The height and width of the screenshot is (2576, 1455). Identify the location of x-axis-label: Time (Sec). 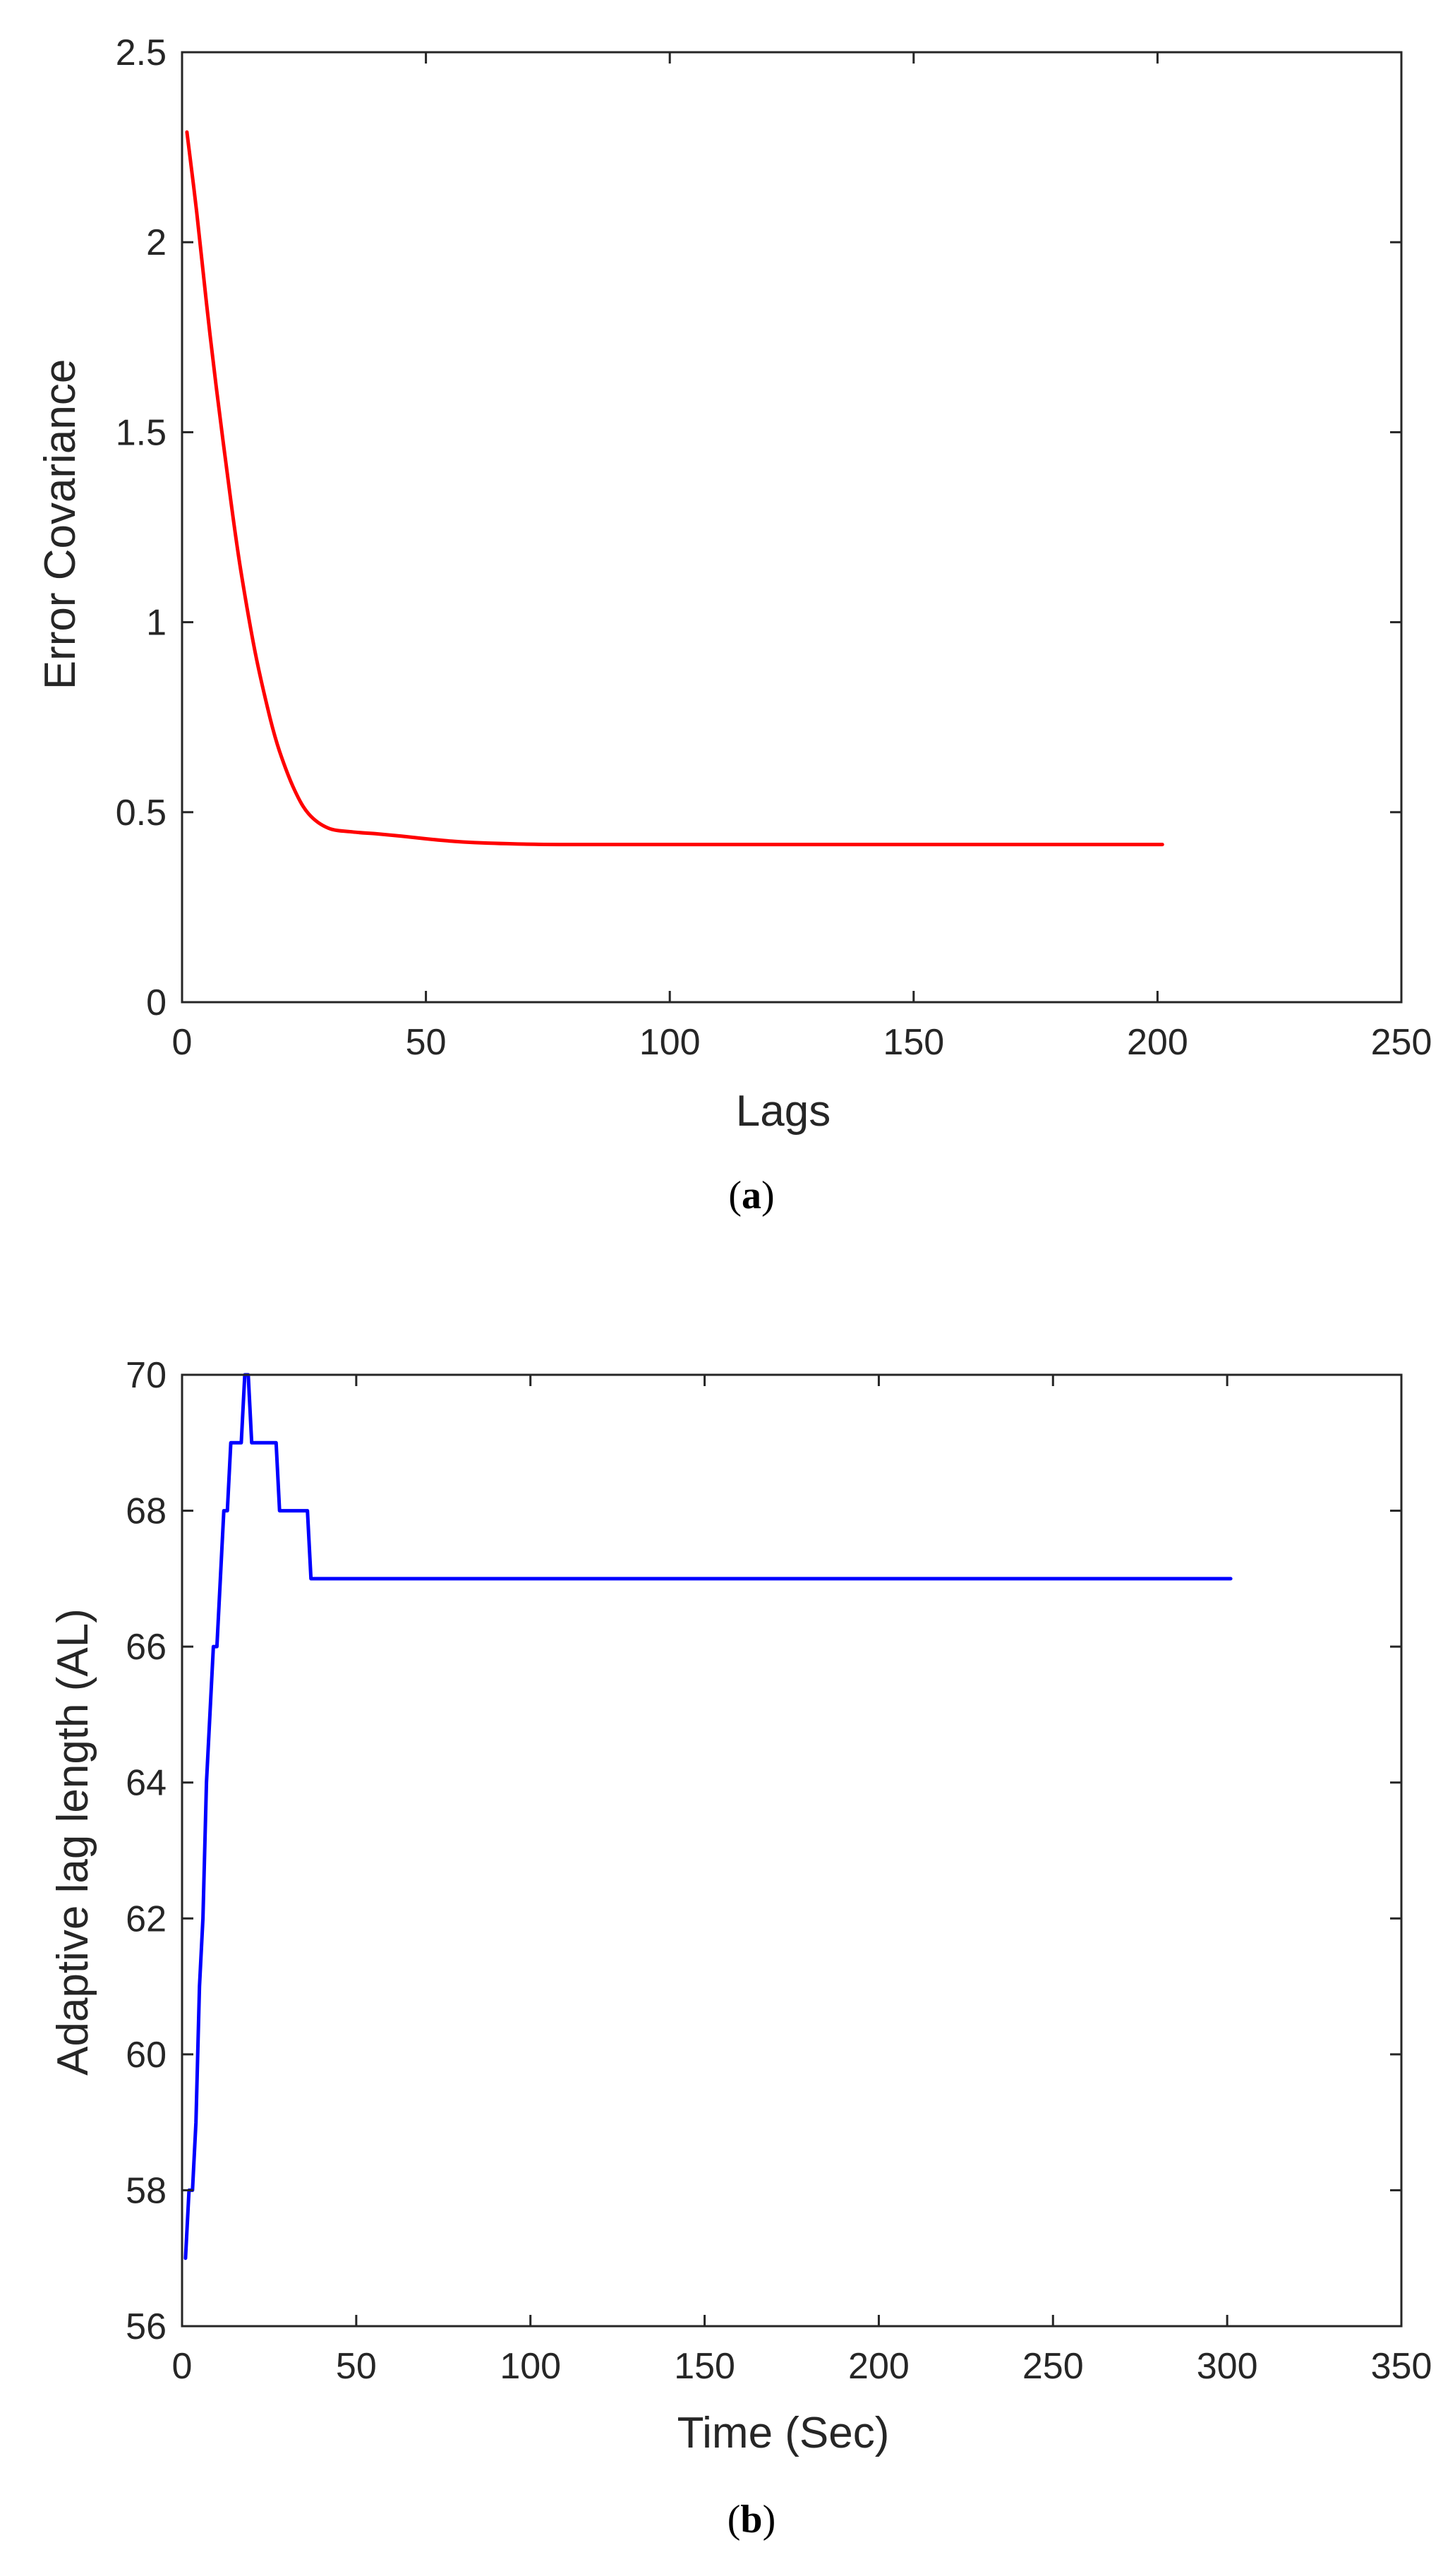
(783, 2433).